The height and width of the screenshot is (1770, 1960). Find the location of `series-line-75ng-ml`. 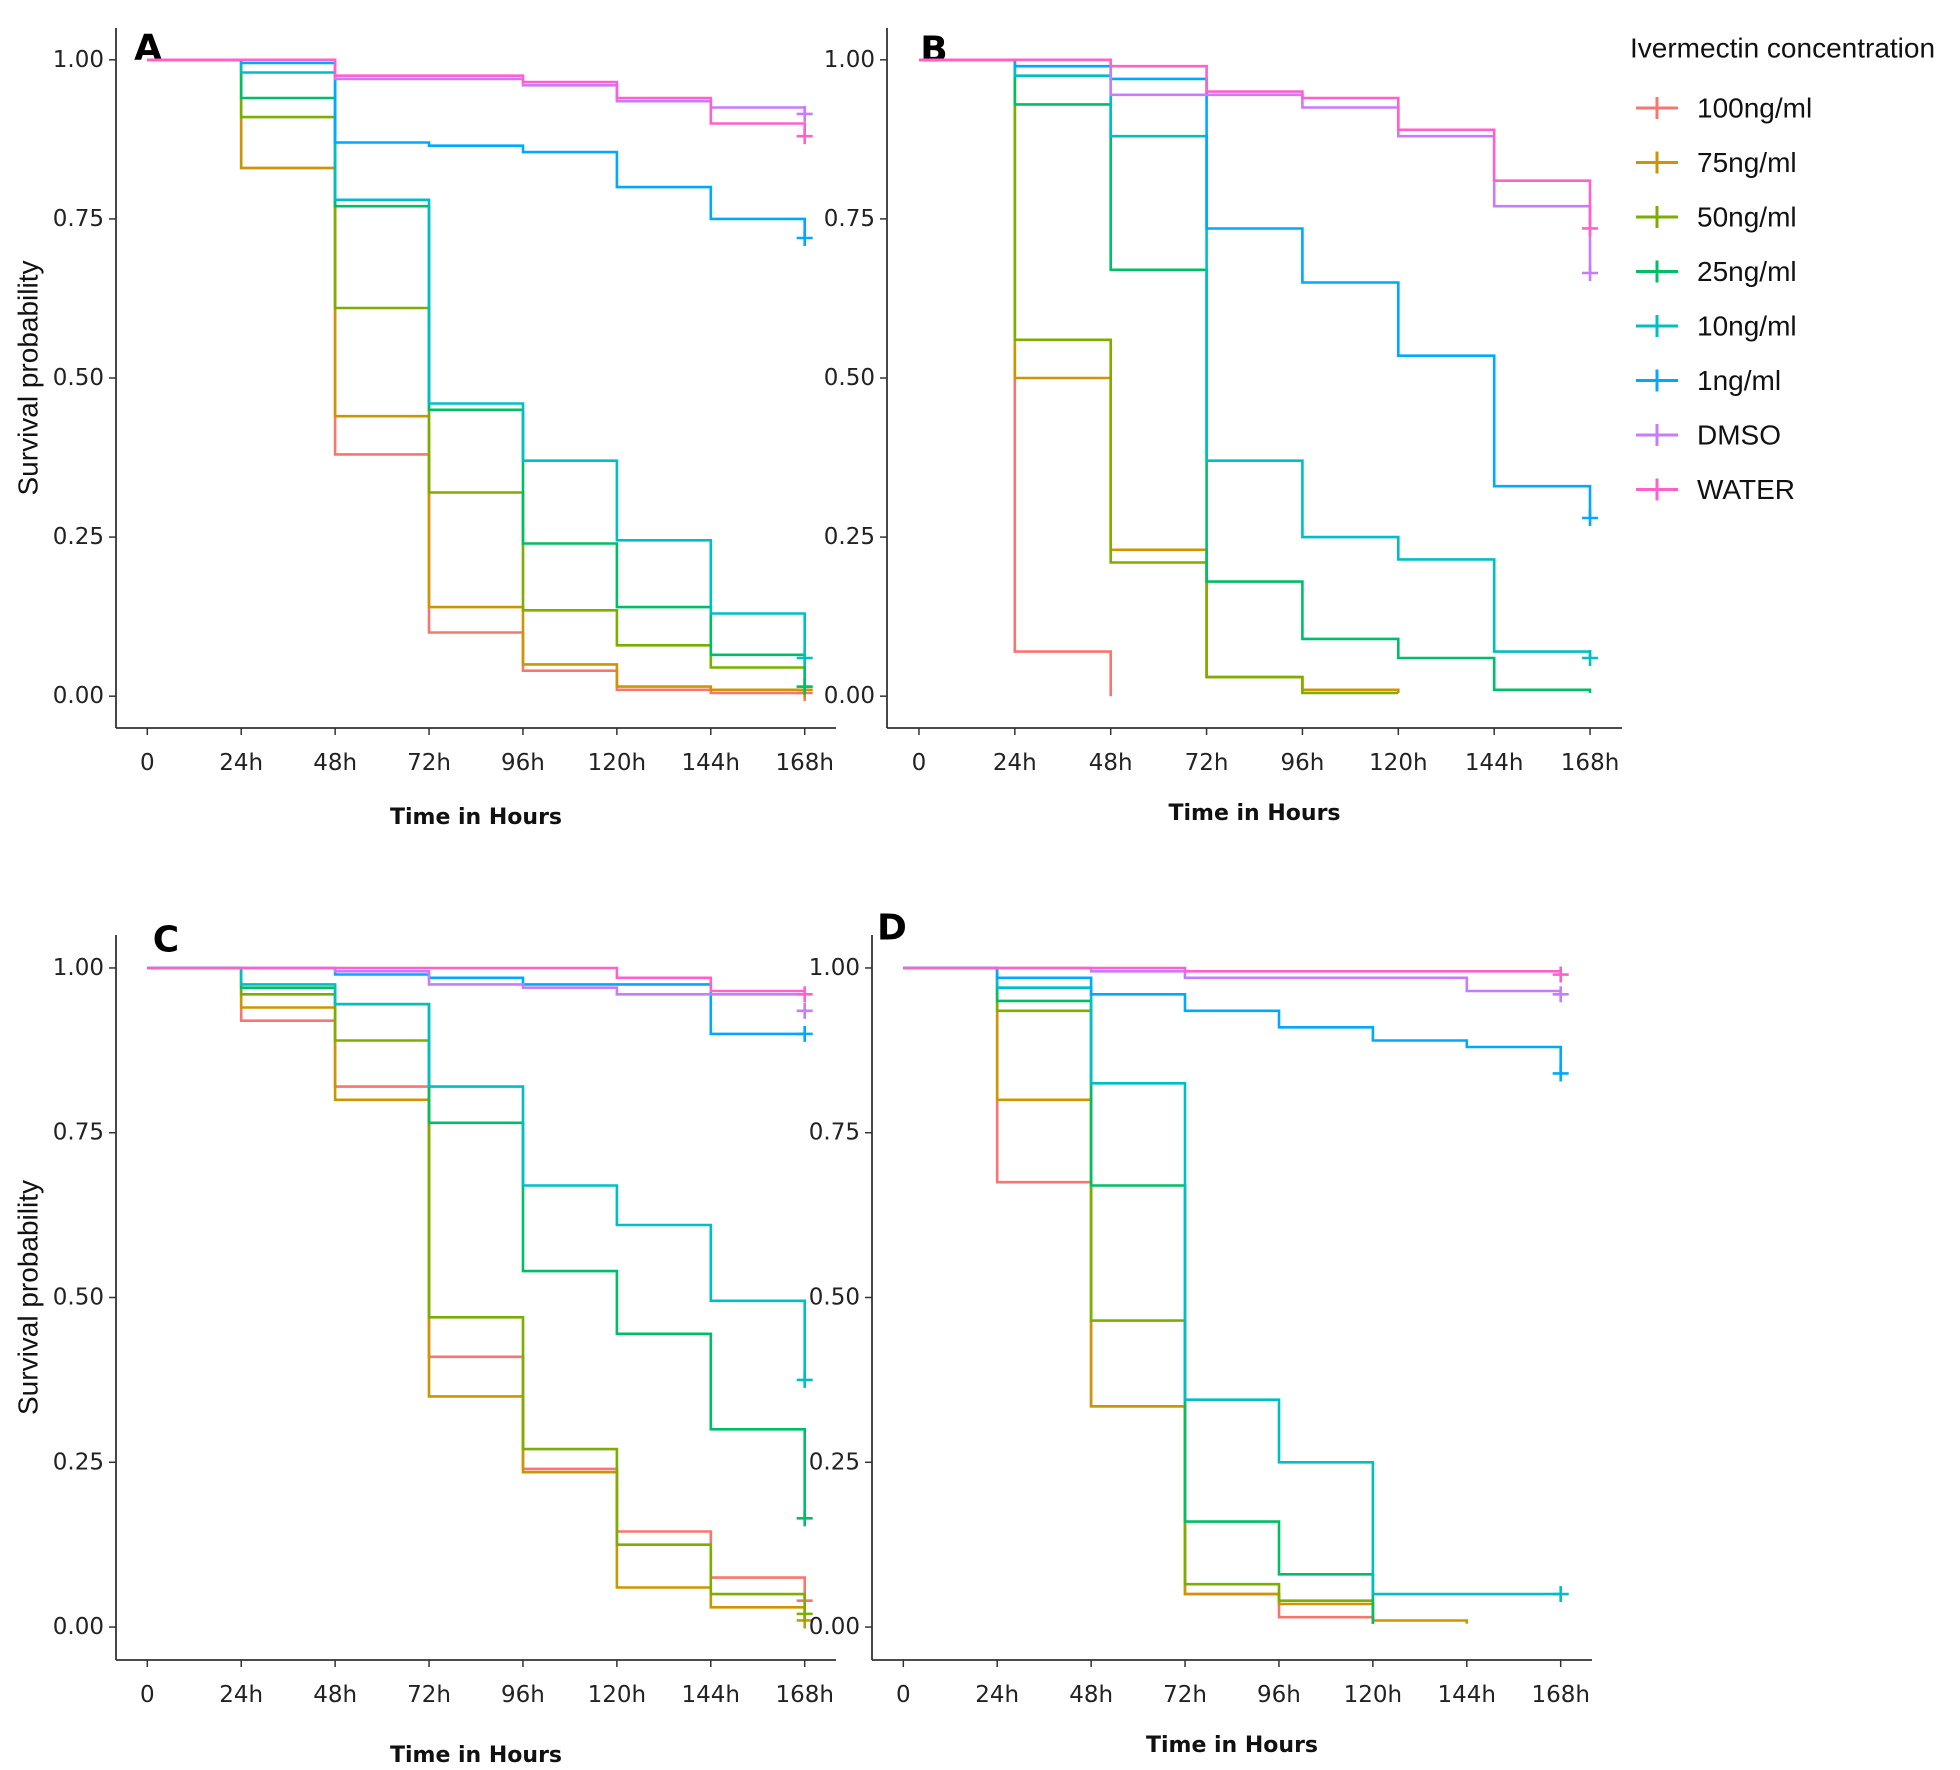

series-line-75ng-ml is located at coordinates (476, 375).